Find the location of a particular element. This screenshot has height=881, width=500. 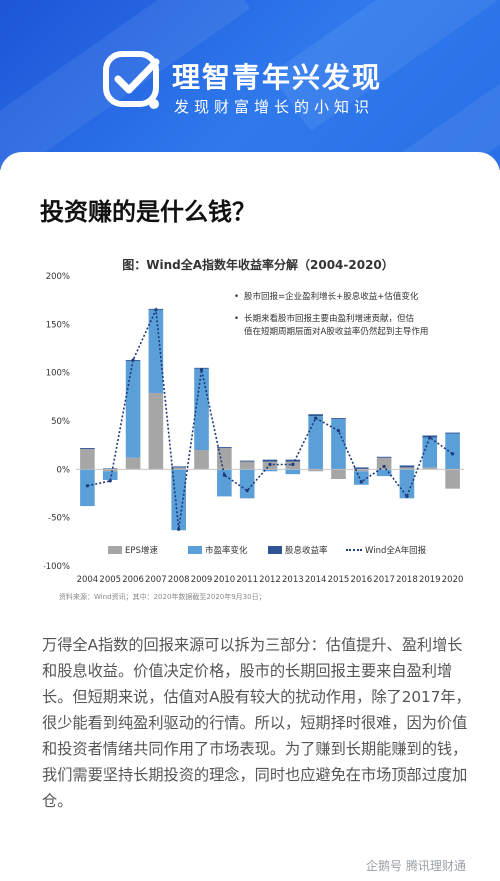

x-tick-label: 2011 is located at coordinates (247, 580).